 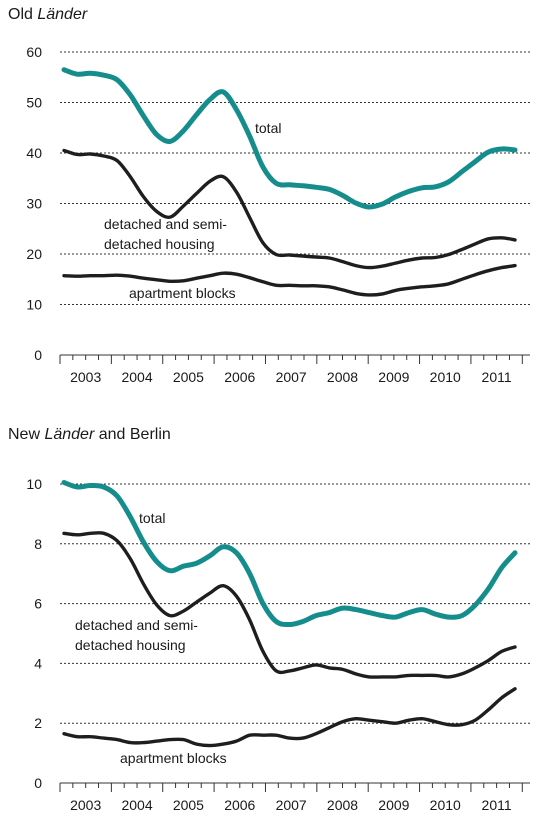 I want to click on y-tick-label: 6, so click(x=38, y=604).